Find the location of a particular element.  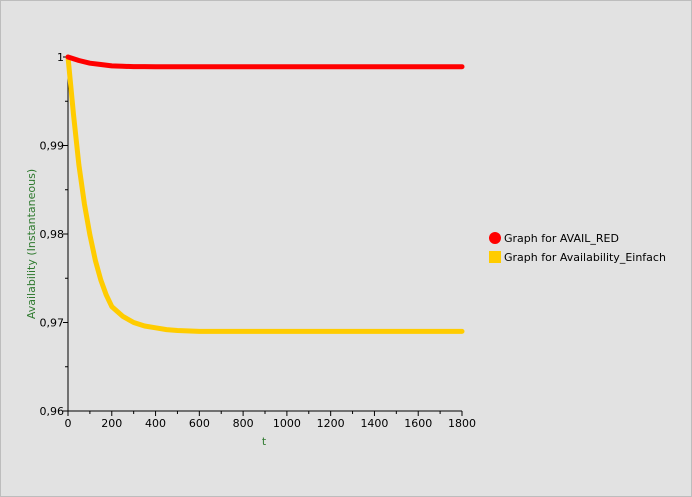

legend-marker-circle is located at coordinates (495, 238).